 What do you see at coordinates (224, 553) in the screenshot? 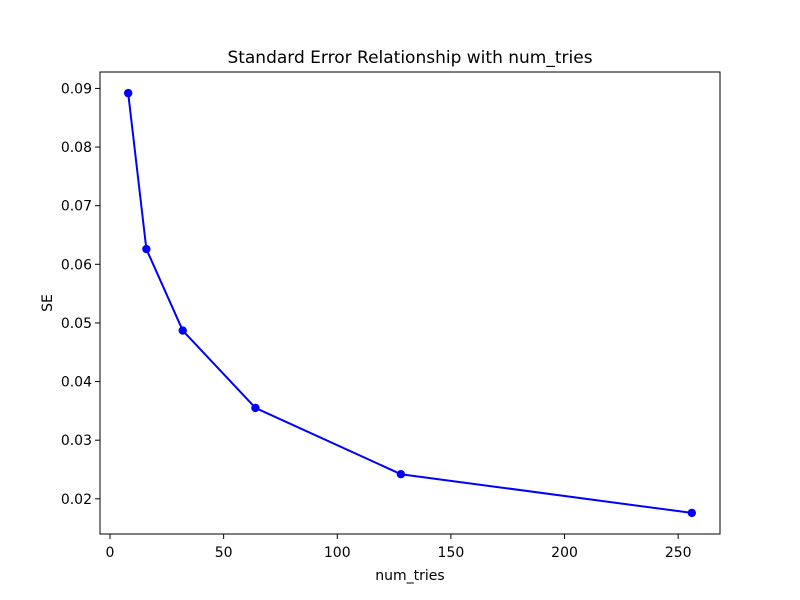
I see `x-tick-label: 50` at bounding box center [224, 553].